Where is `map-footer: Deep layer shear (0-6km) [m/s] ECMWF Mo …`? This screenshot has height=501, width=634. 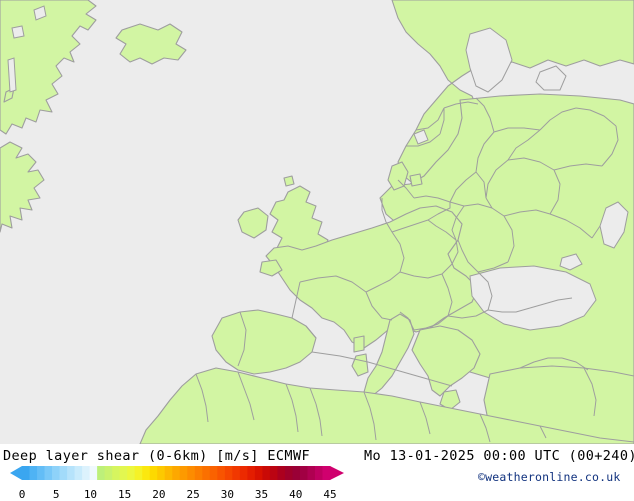 map-footer: Deep layer shear (0-6km) [m/s] ECMWF Mo … is located at coordinates (317, 472).